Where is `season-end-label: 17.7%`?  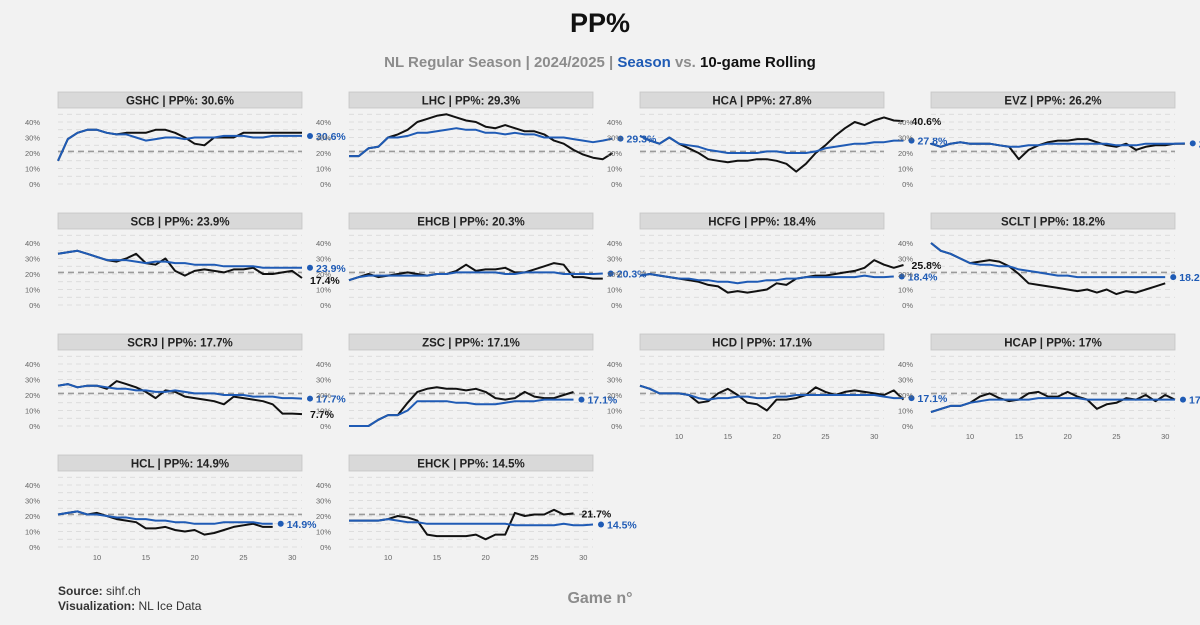 season-end-label: 17.7% is located at coordinates (331, 400).